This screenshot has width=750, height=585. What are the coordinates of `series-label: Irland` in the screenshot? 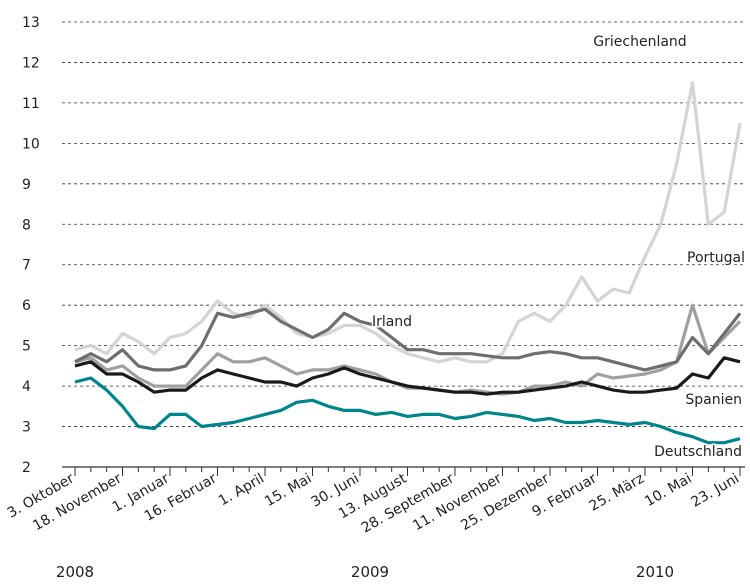 It's located at (392, 322).